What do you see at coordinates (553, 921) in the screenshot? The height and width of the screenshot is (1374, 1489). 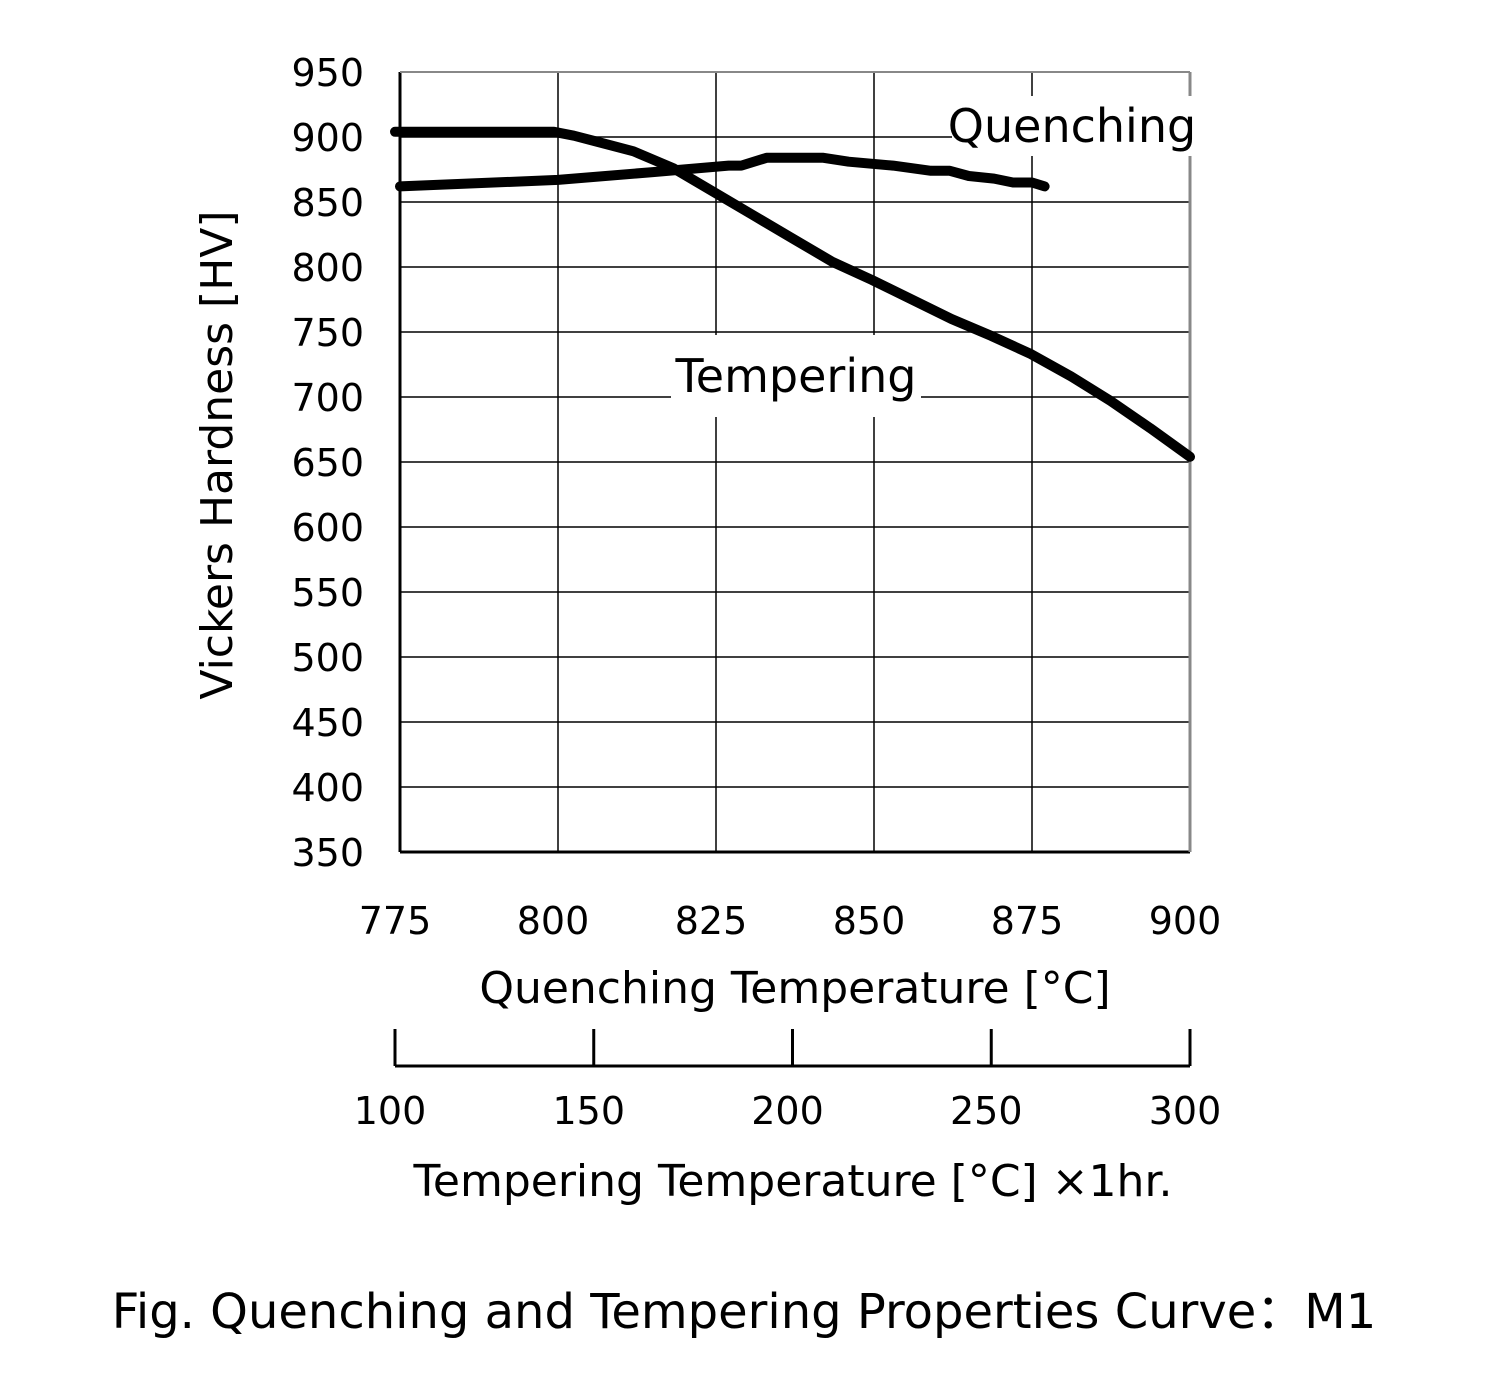 I see `x-tick-label-800: 800` at bounding box center [553, 921].